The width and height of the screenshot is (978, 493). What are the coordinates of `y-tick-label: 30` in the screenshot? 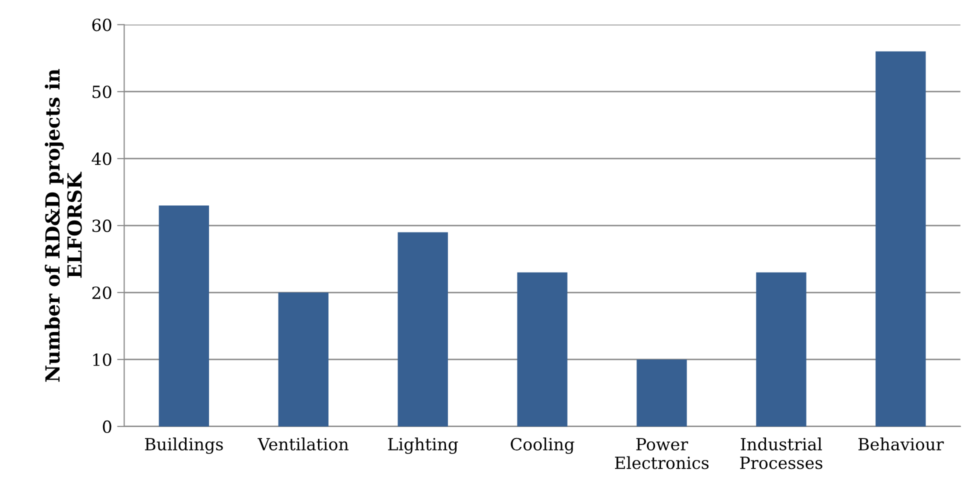 It's located at (102, 226).